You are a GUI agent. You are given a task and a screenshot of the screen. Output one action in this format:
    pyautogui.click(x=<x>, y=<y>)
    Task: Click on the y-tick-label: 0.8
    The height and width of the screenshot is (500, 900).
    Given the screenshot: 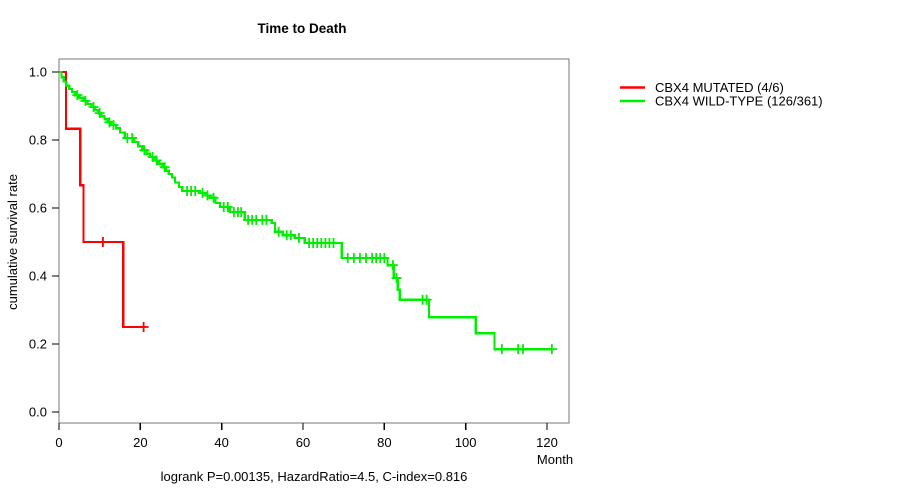 What is the action you would take?
    pyautogui.click(x=38, y=140)
    